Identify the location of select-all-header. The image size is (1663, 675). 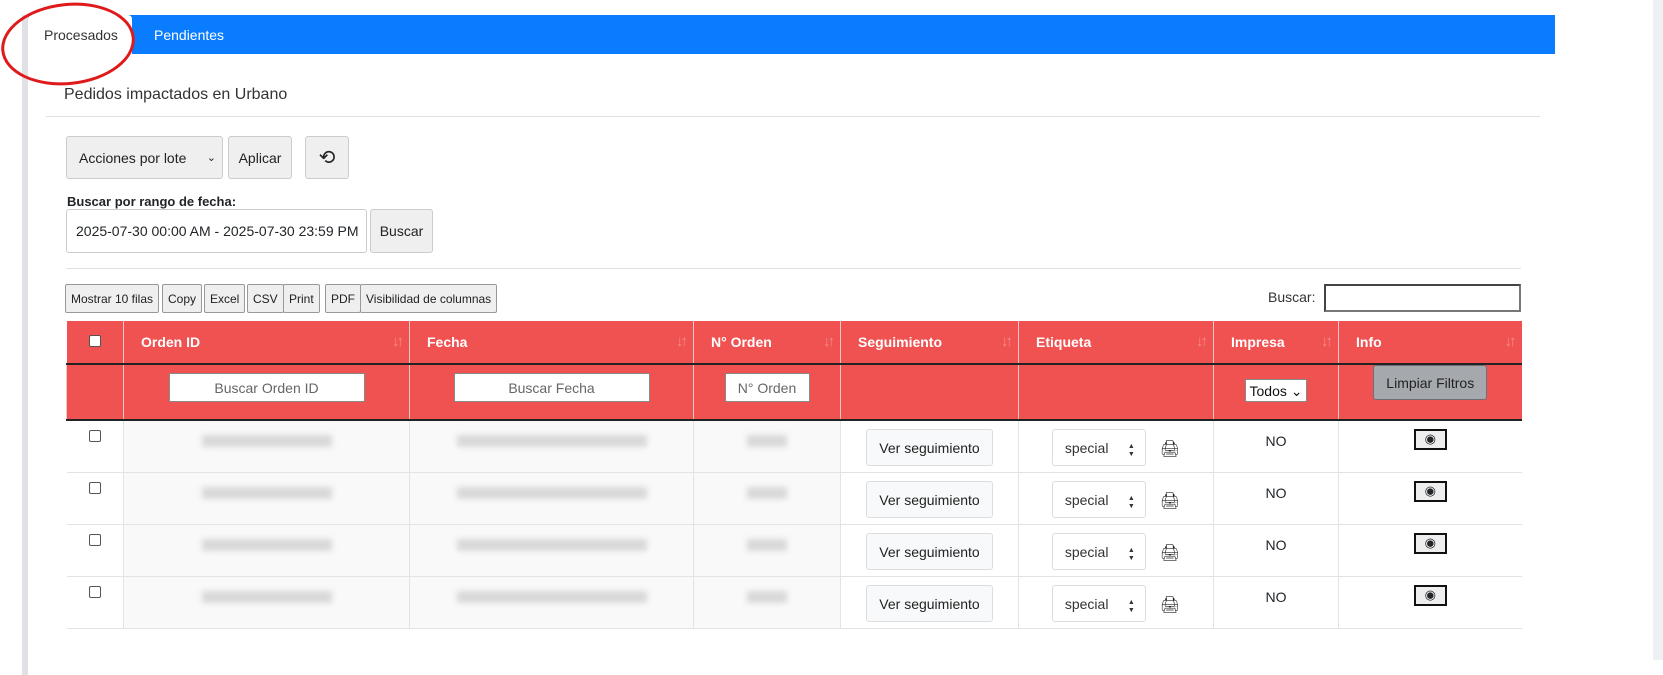
(95, 343).